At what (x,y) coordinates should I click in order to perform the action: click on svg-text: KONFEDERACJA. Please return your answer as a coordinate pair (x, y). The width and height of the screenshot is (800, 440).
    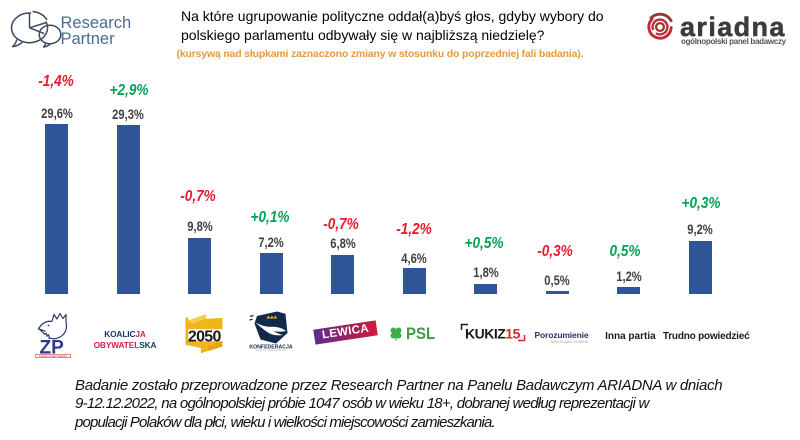
    Looking at the image, I should click on (270, 348).